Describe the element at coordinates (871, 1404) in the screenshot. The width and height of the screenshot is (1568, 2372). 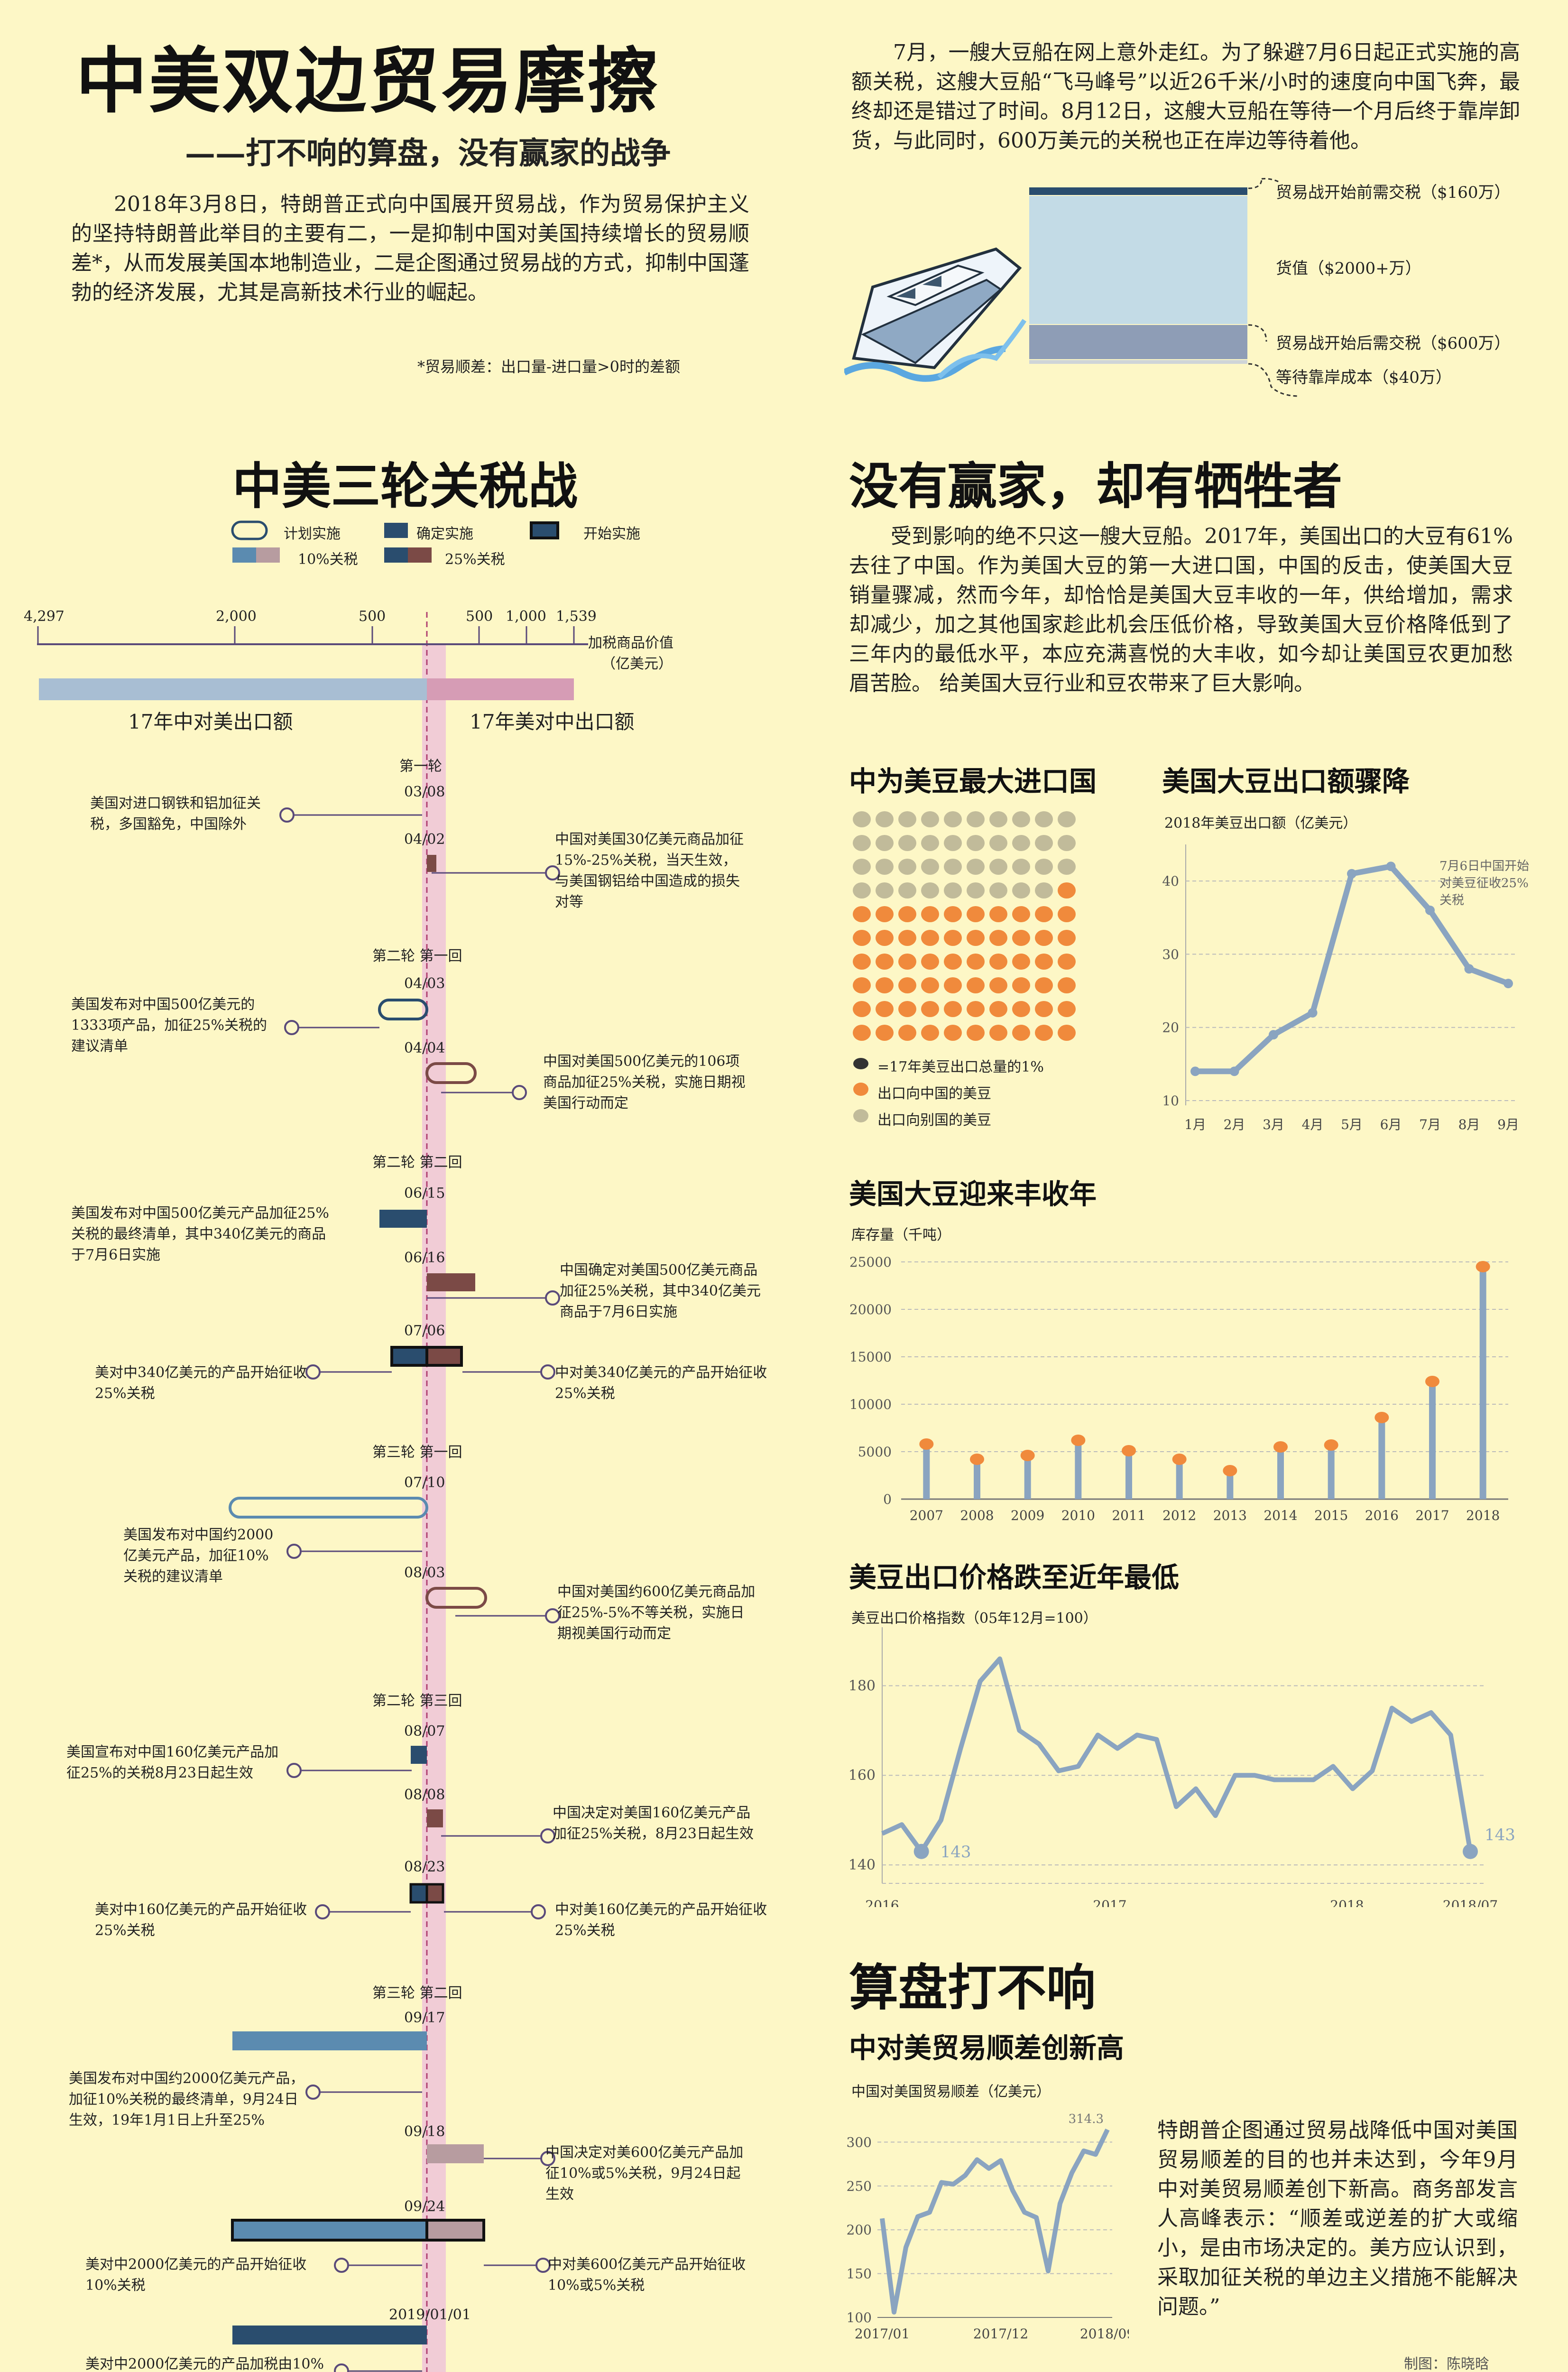
I see `harvest-y-tick: 10000` at that location.